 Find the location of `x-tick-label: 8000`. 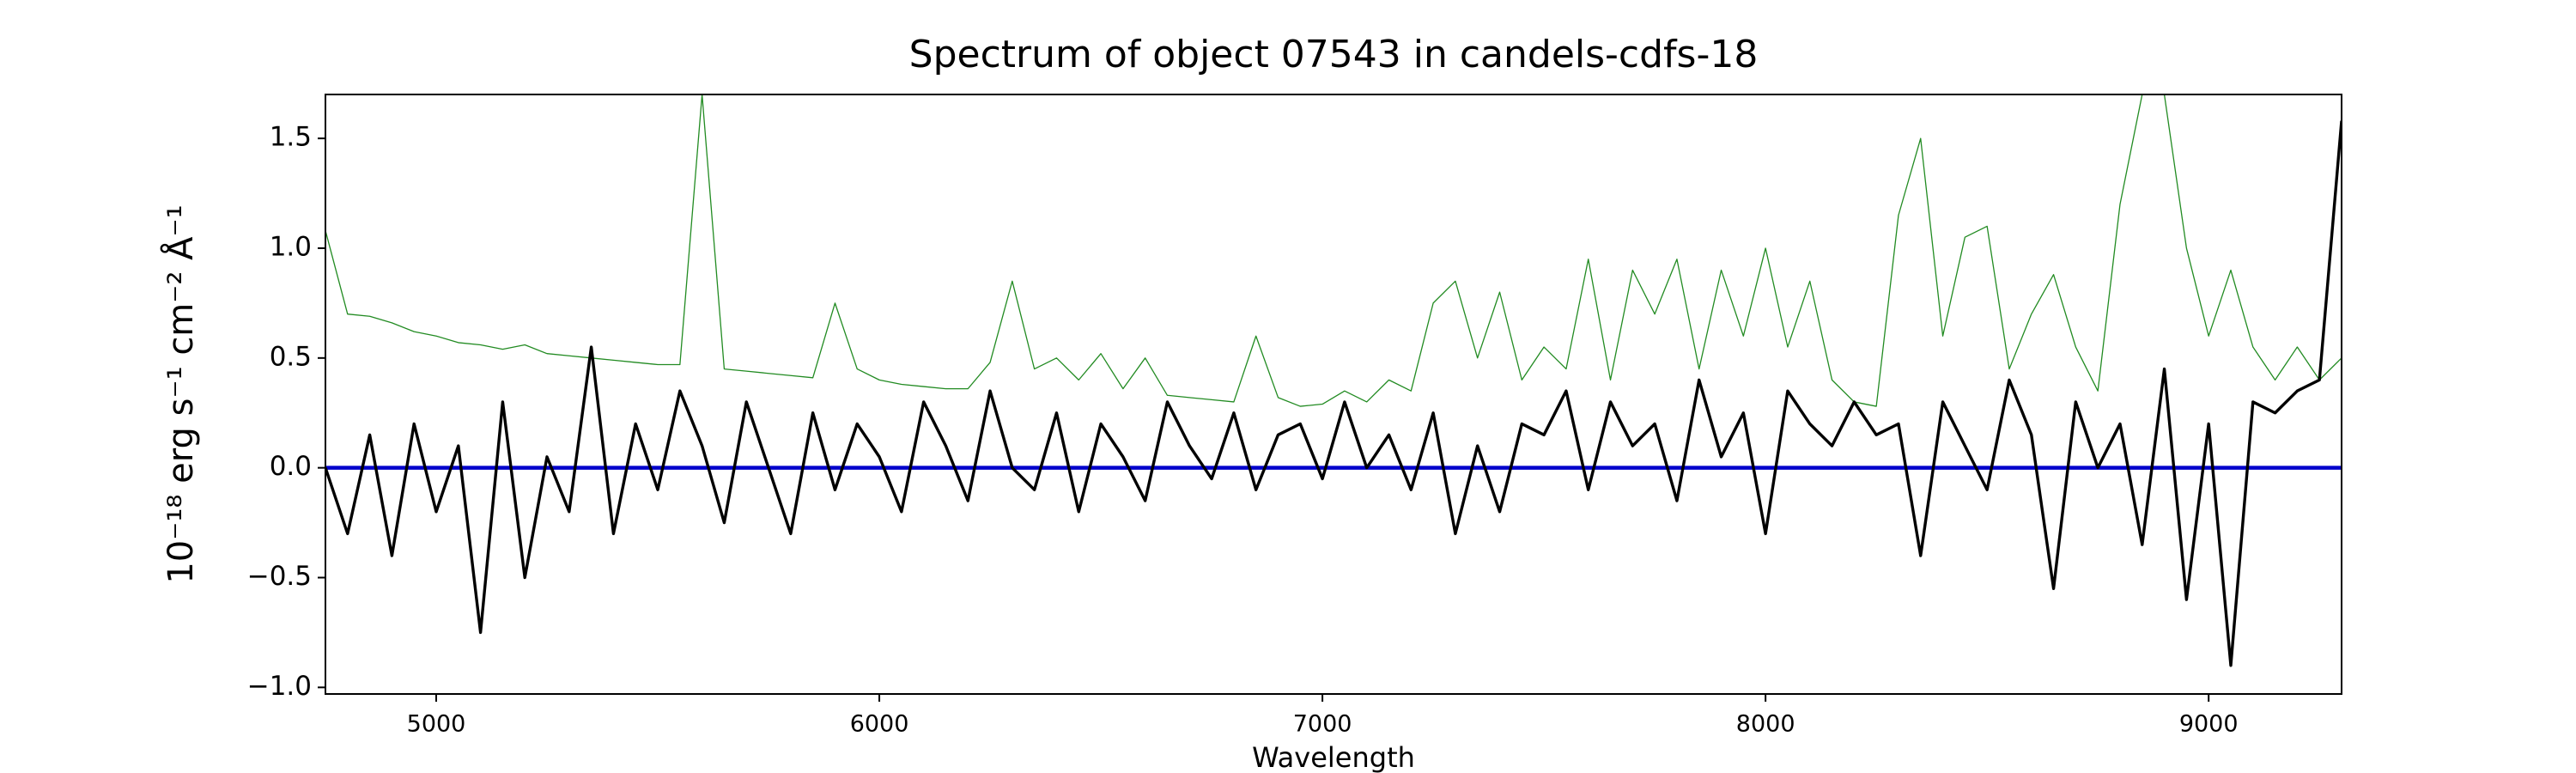

x-tick-label: 8000 is located at coordinates (1765, 724).